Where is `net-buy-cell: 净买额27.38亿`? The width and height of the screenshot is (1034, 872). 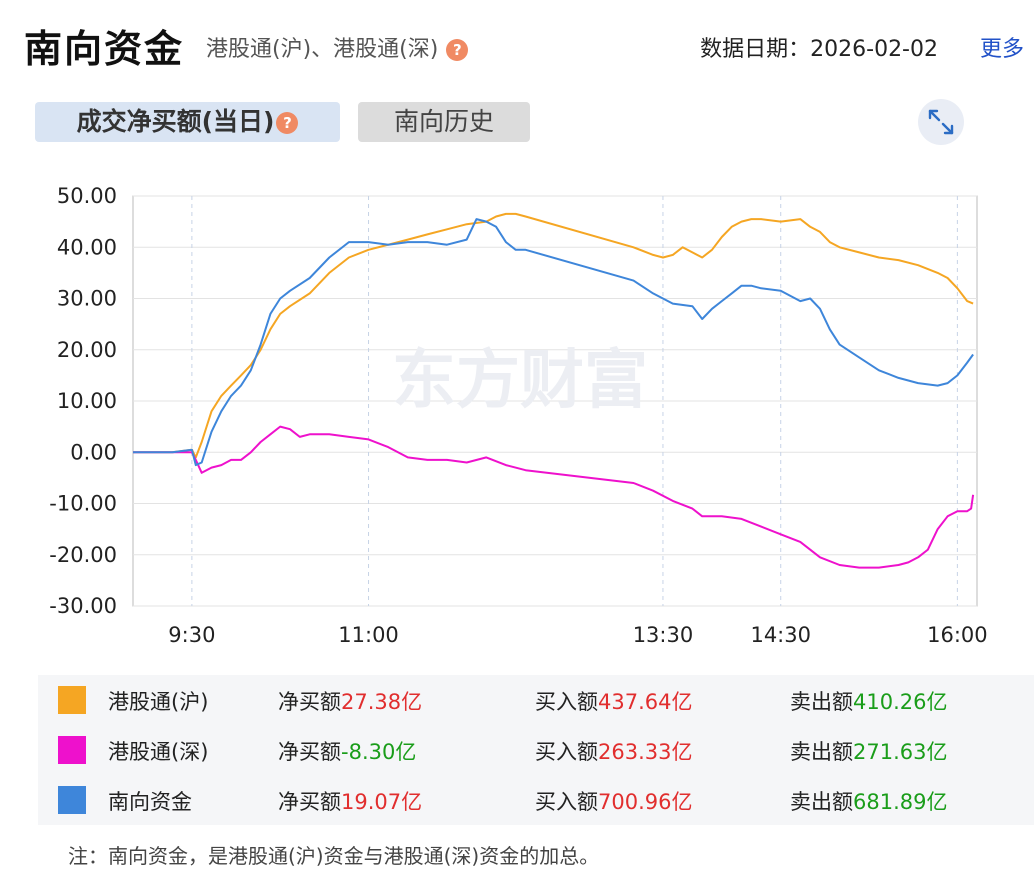
net-buy-cell: 净买额27.38亿 is located at coordinates (350, 701).